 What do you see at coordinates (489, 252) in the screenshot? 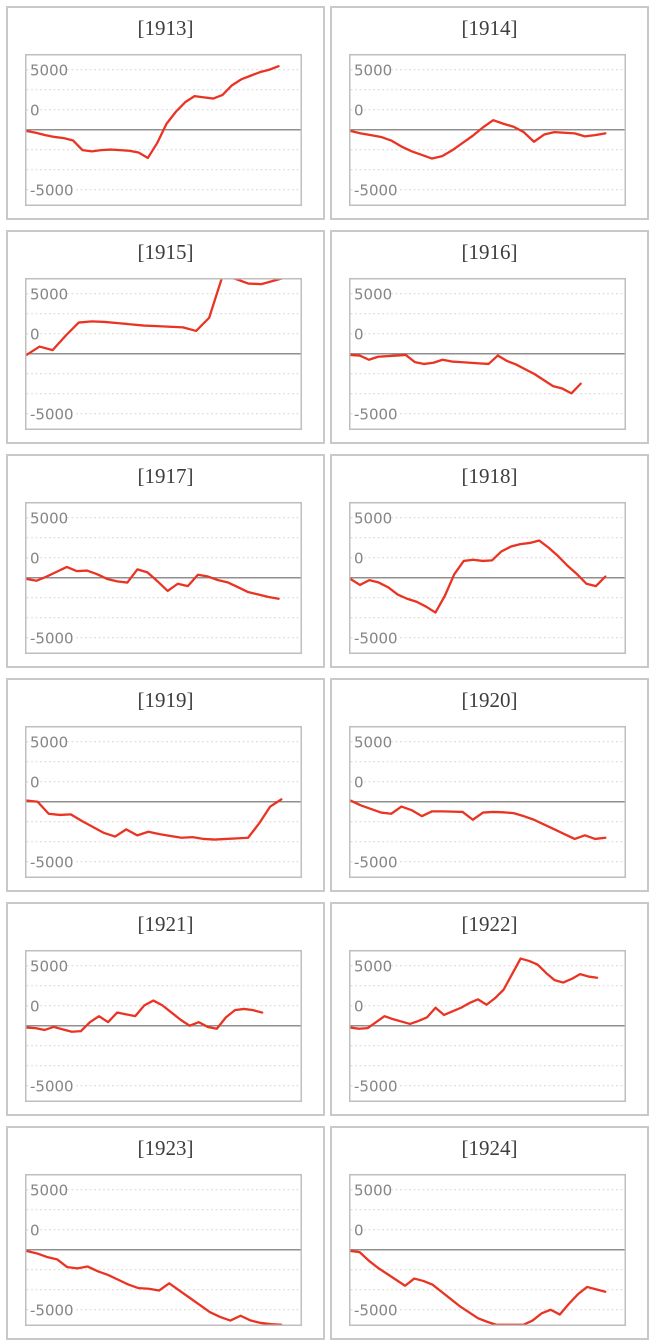
I see `chart-title: [1916]` at bounding box center [489, 252].